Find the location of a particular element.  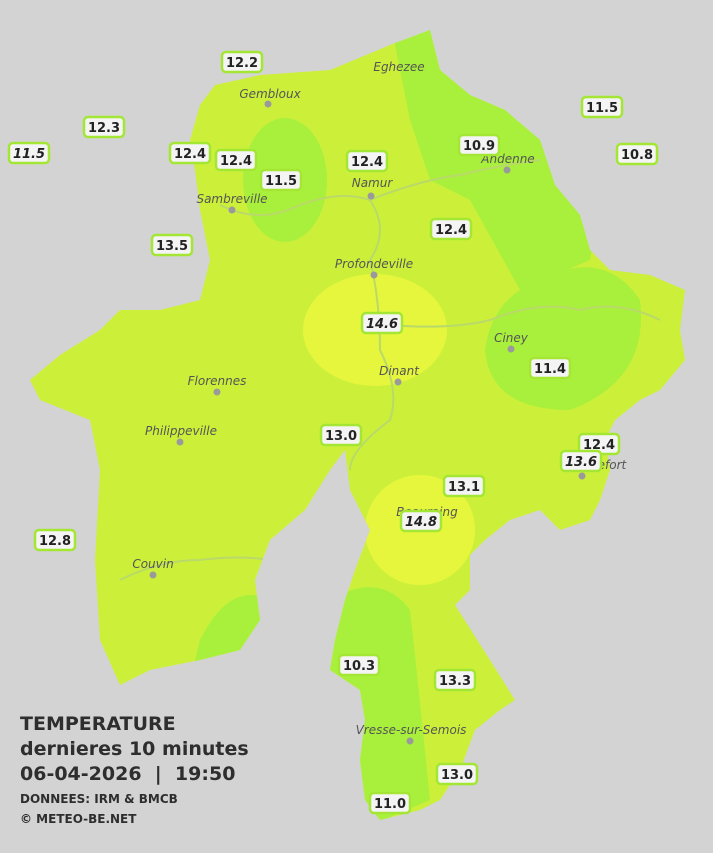

station-value: 13.6 is located at coordinates (581, 462).